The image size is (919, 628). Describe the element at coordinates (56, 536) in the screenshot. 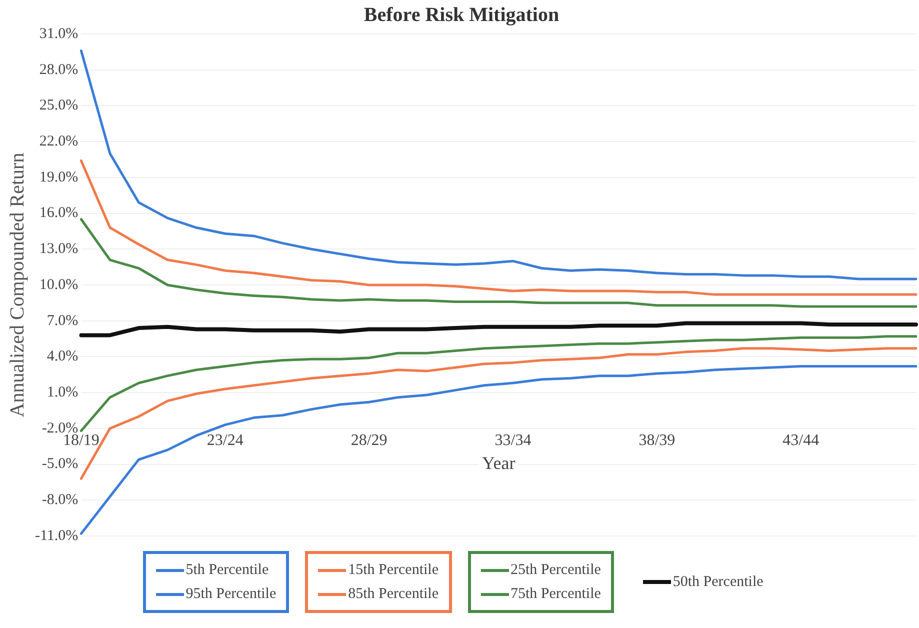

I see `y-tick-label: -11.0%` at that location.